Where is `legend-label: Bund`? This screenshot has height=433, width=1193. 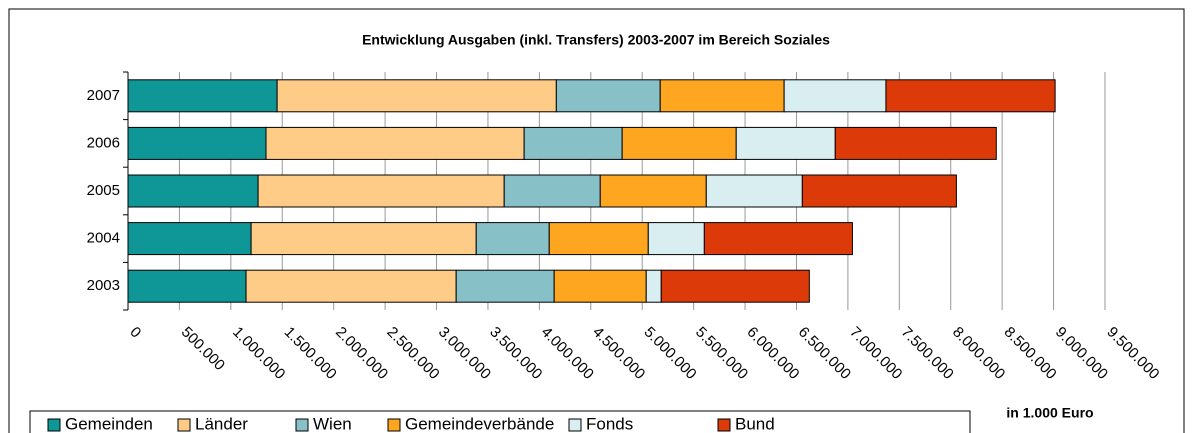 legend-label: Bund is located at coordinates (755, 423).